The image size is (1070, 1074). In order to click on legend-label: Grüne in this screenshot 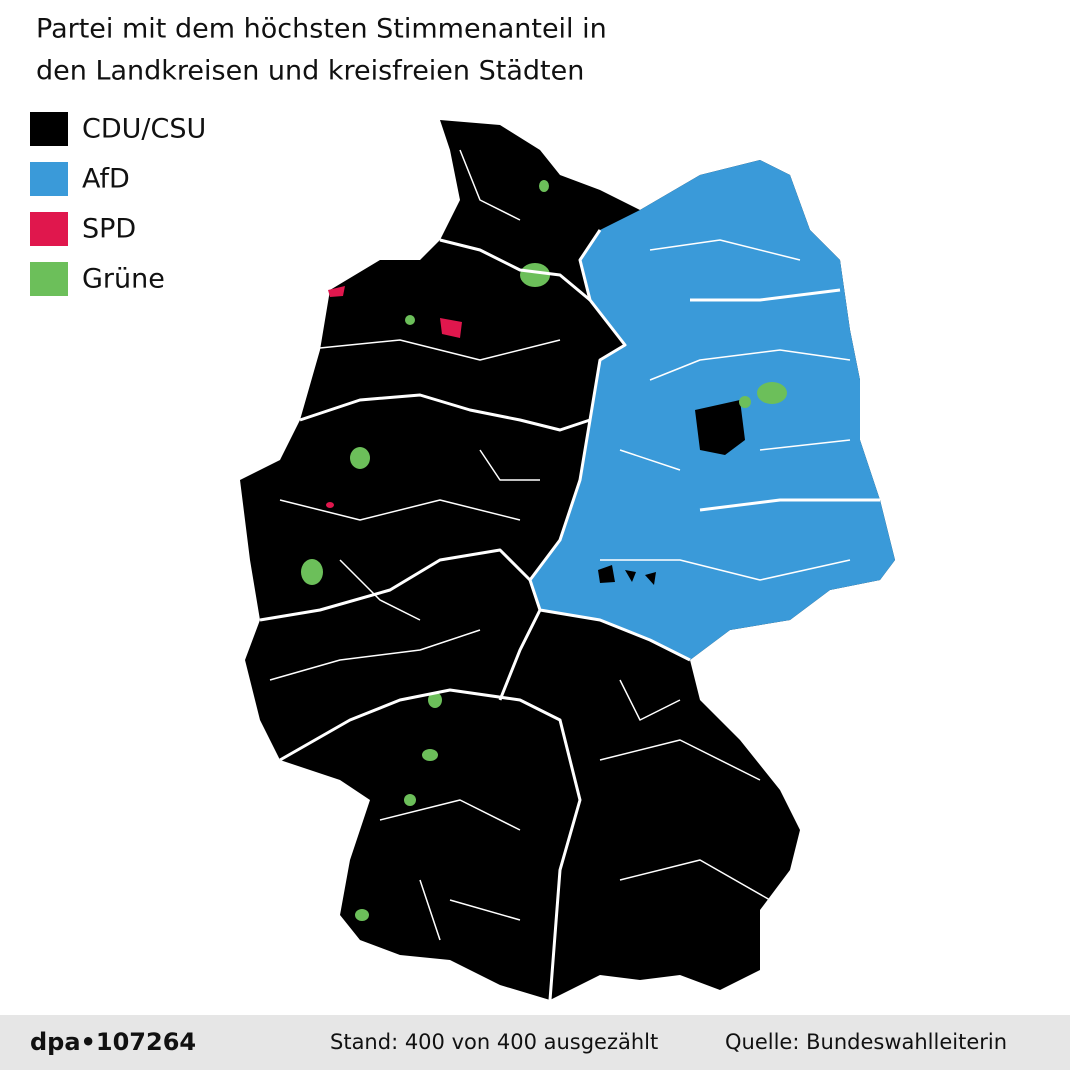, I will do `click(123, 279)`.